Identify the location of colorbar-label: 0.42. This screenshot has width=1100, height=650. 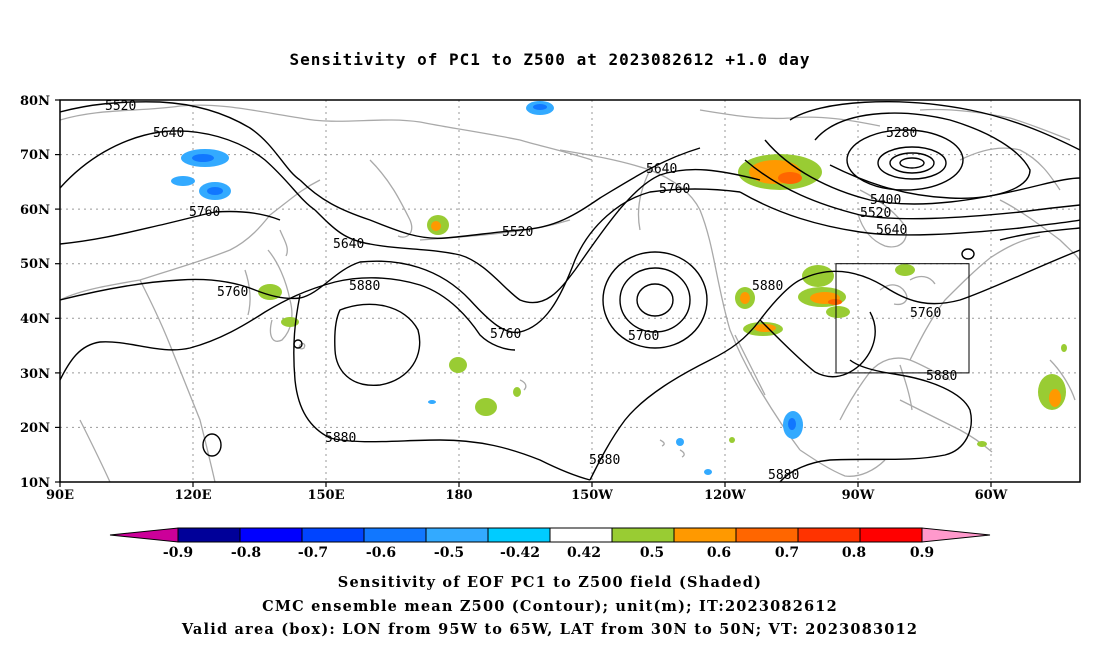
(584, 553).